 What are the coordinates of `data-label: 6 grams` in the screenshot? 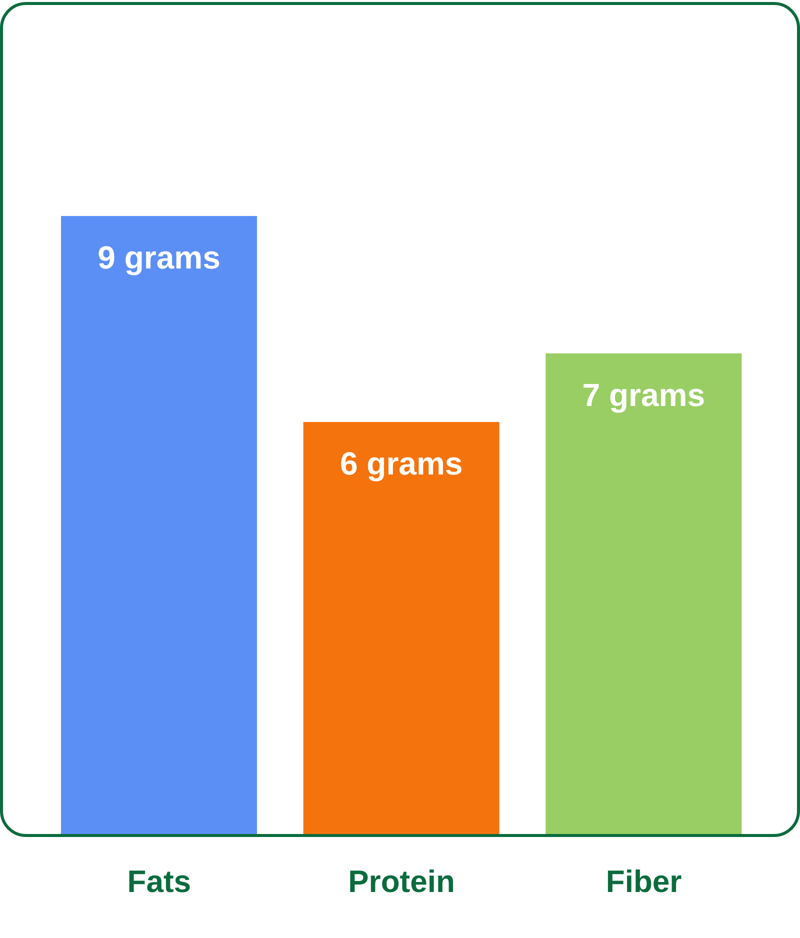 It's located at (401, 464).